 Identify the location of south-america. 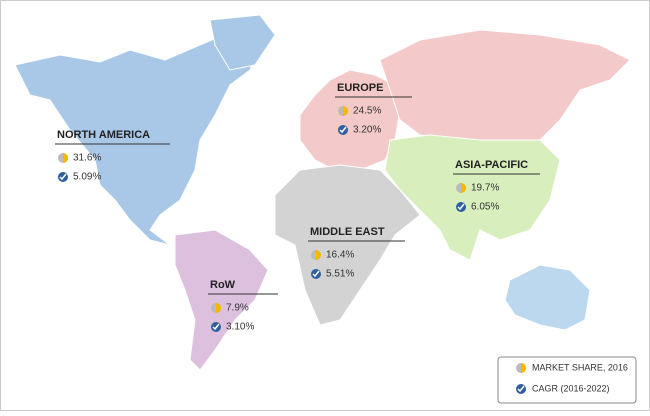
(221, 300).